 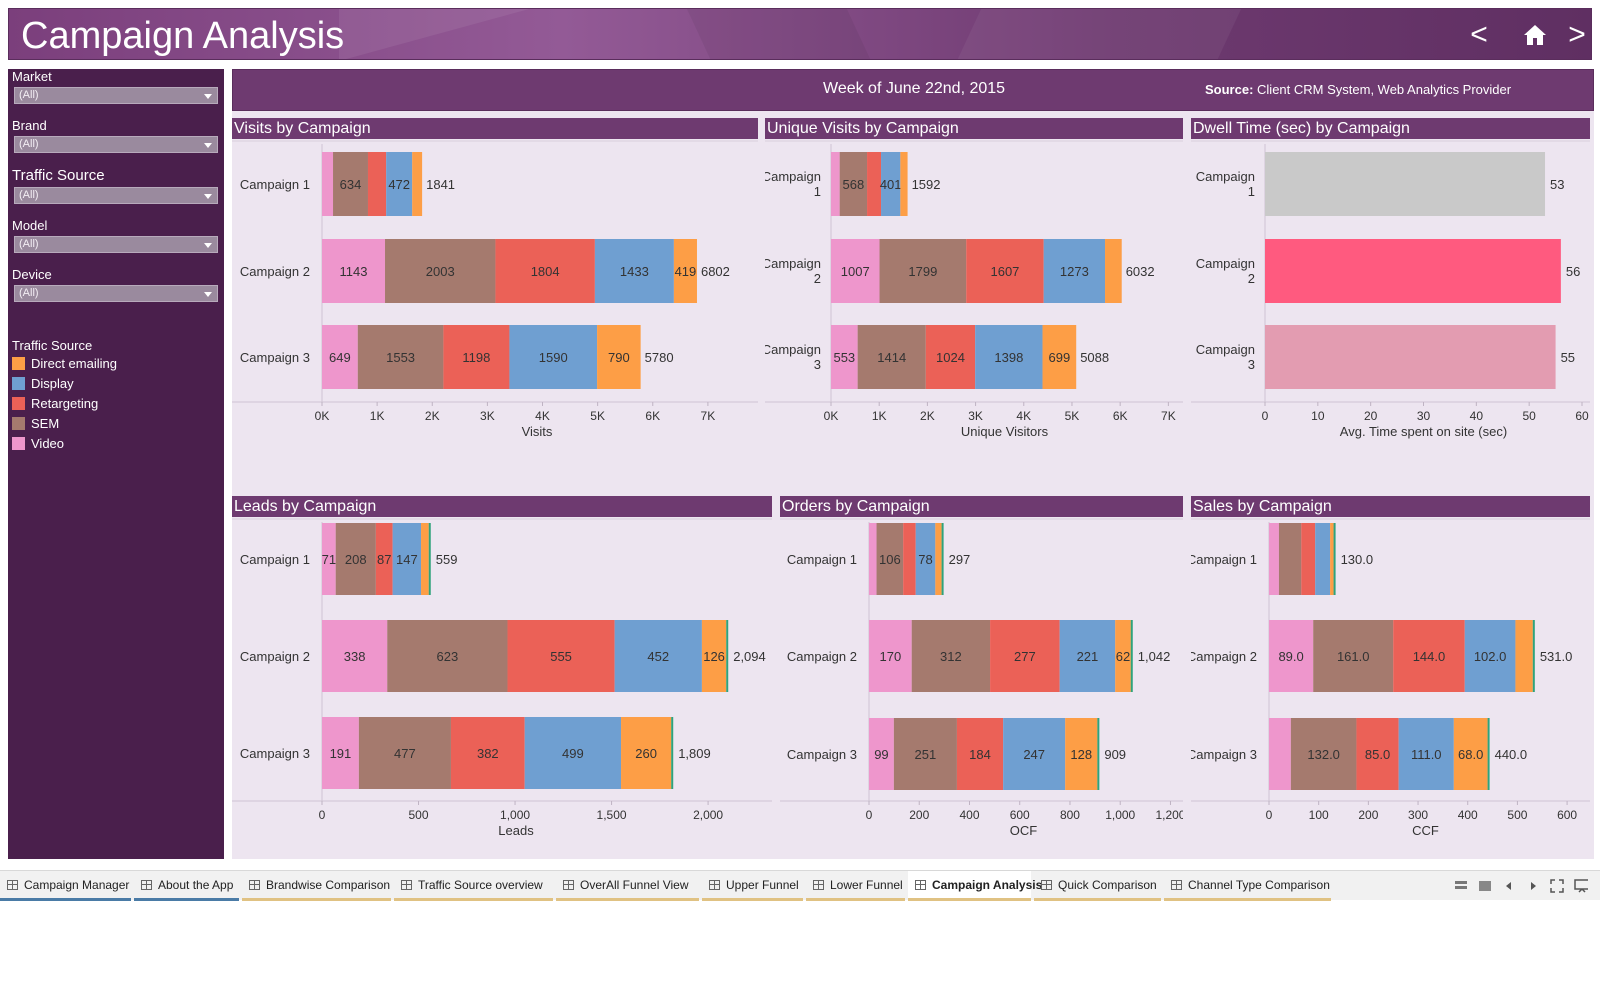 I want to click on device-dropdown: (All), so click(x=116, y=293).